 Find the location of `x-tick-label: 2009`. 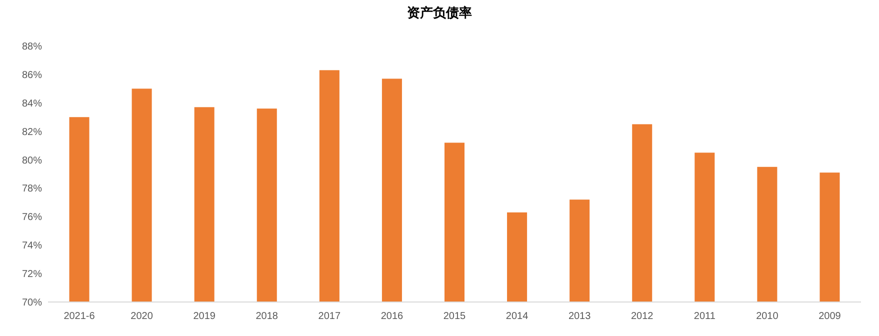

x-tick-label: 2009 is located at coordinates (830, 316).